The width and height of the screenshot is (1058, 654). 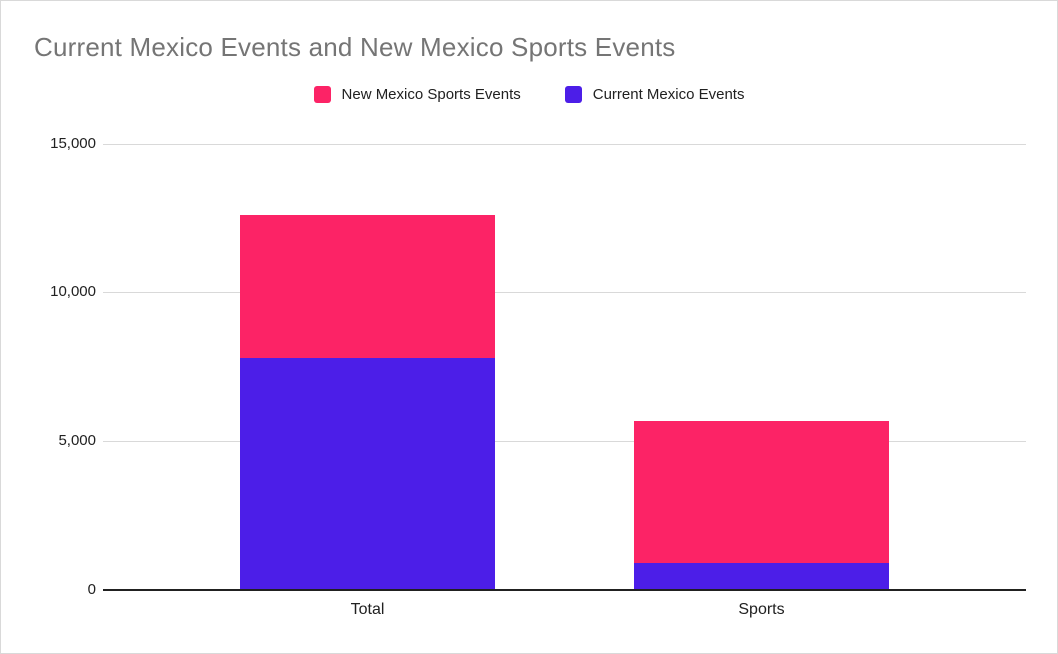 I want to click on bar-segment-sports-new, so click(x=761, y=492).